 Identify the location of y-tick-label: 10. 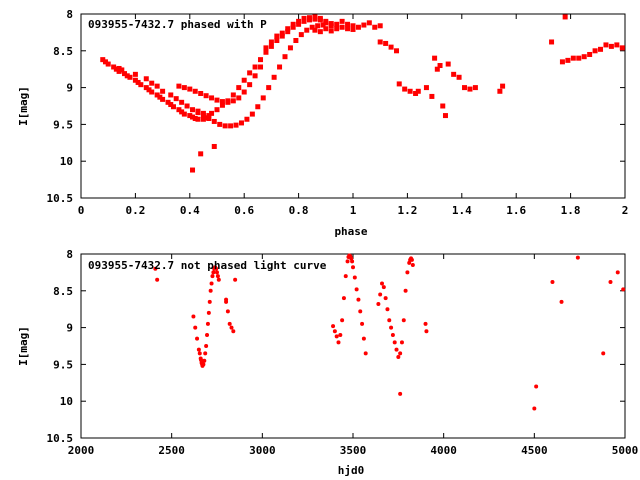
(66, 161).